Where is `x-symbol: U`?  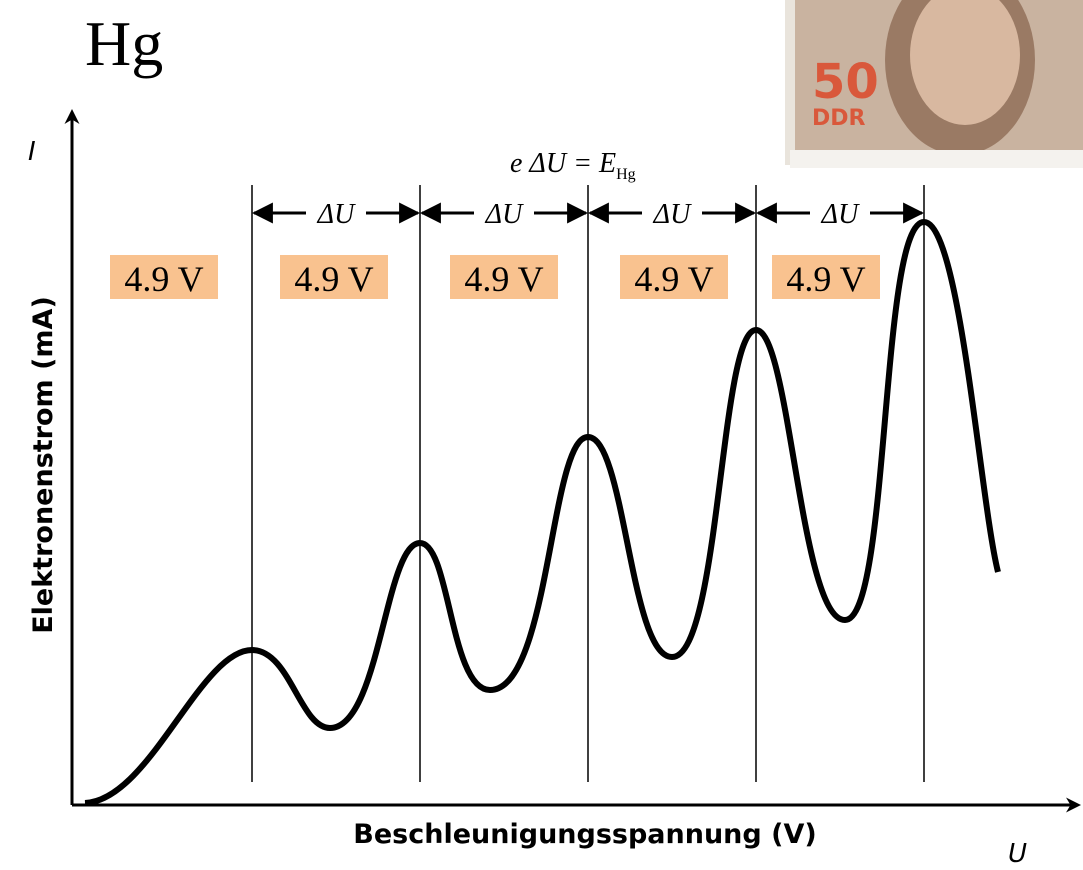
x-symbol: U is located at coordinates (1017, 854).